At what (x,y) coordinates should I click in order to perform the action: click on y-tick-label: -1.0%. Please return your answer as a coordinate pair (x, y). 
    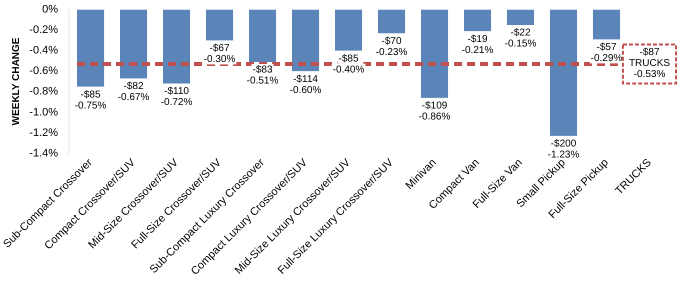
    Looking at the image, I should click on (43, 112).